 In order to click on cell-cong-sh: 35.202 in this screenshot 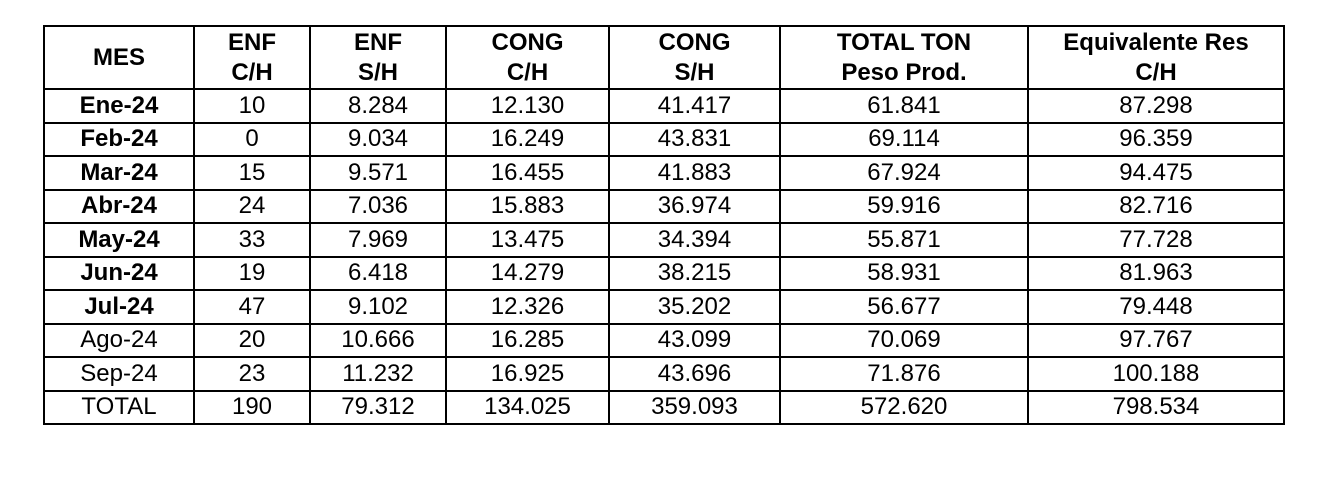, I will do `click(694, 307)`.